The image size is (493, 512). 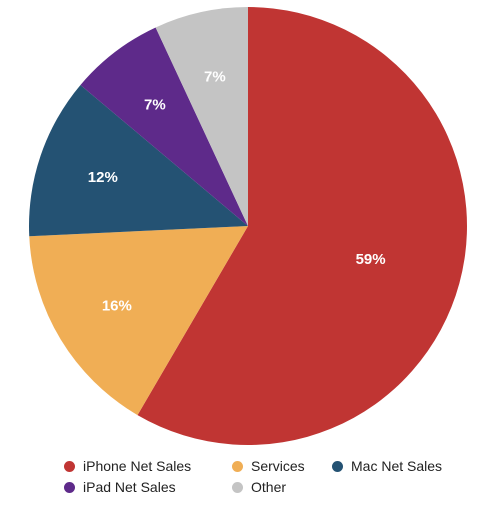 What do you see at coordinates (117, 305) in the screenshot?
I see `slice-percent-label: 16%` at bounding box center [117, 305].